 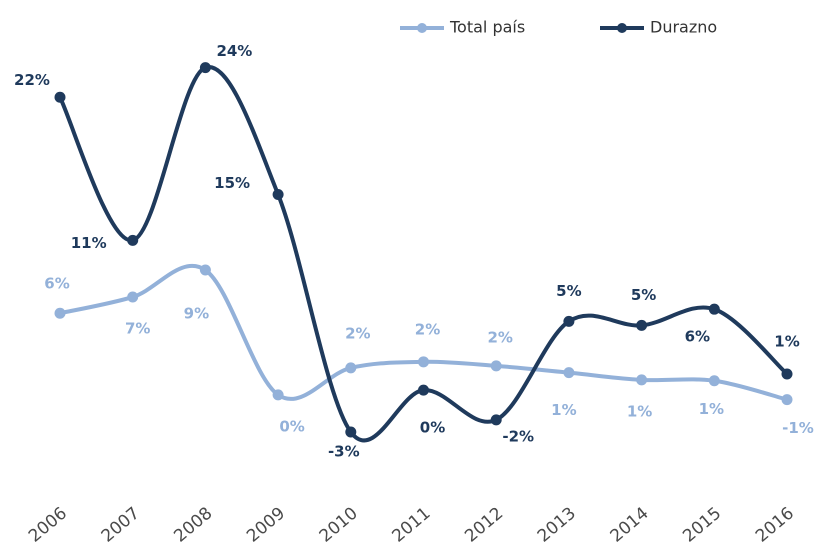 I want to click on x-tick-label: 2015, so click(x=702, y=524).